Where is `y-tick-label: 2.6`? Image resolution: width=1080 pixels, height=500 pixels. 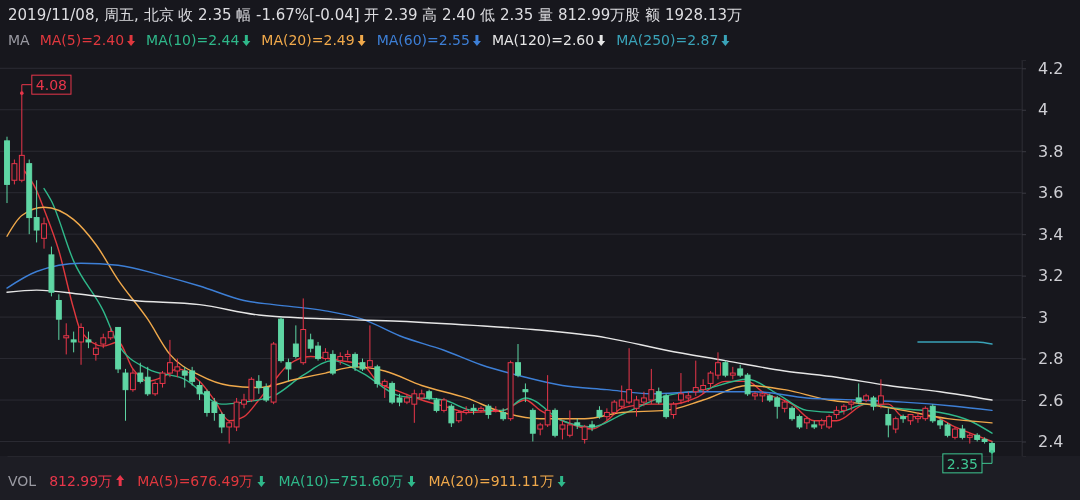
y-tick-label: 2.6 is located at coordinates (1051, 400).